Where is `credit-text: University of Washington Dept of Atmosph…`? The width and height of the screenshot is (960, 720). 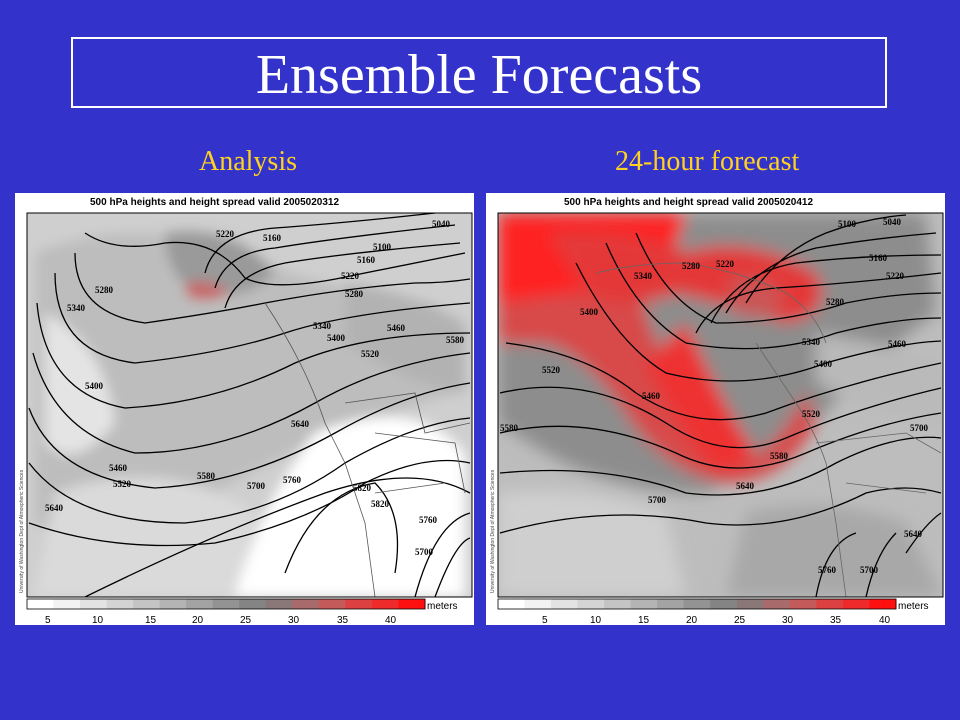 credit-text: University of Washington Dept of Atmosph… is located at coordinates (493, 531).